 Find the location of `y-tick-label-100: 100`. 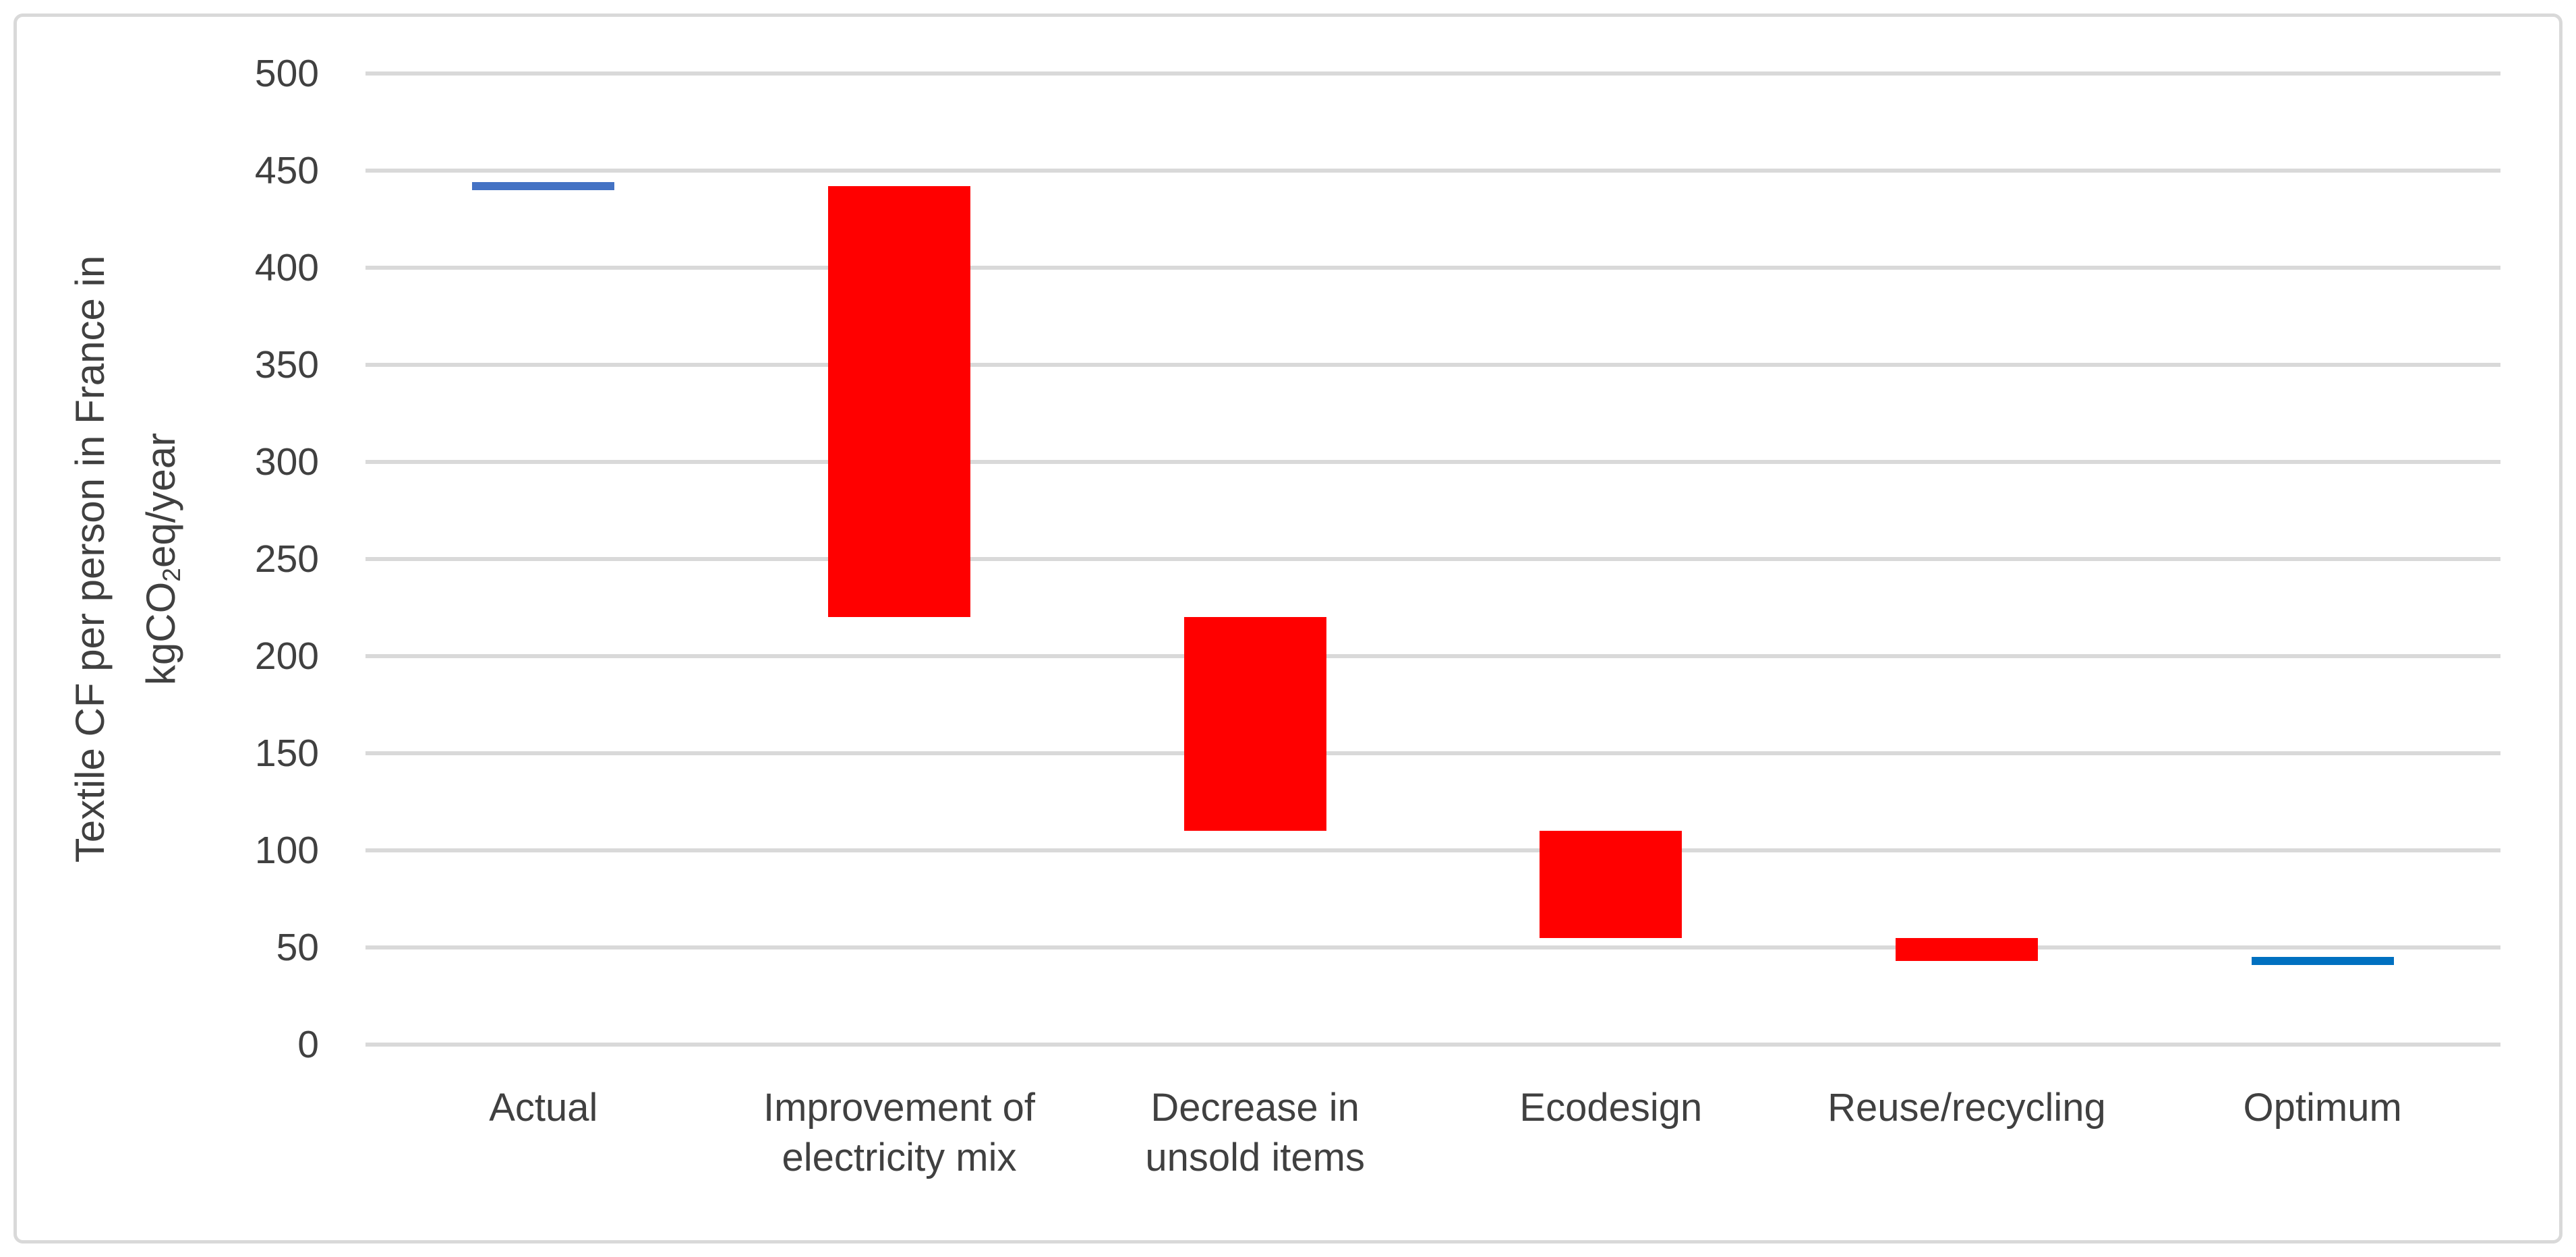

y-tick-label-100: 100 is located at coordinates (286, 850).